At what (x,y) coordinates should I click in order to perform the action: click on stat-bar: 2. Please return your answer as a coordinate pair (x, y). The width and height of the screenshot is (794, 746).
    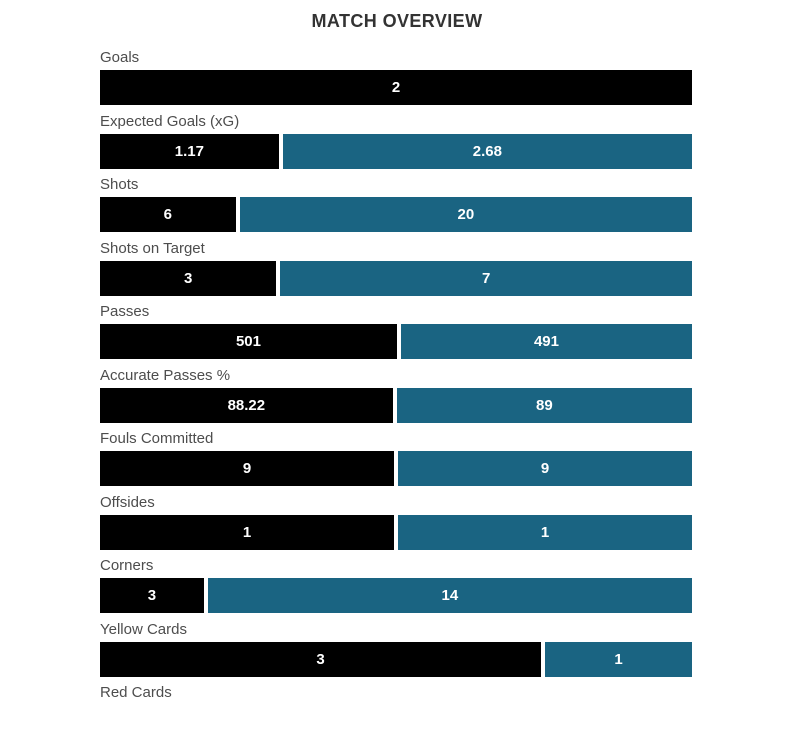
    Looking at the image, I should click on (396, 87).